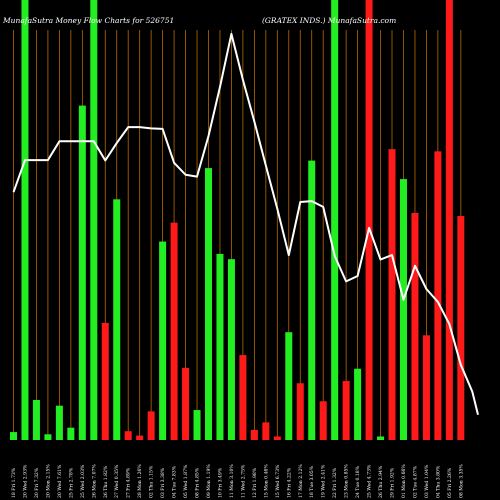 Image resolution: width=500 pixels, height=500 pixels. What do you see at coordinates (358, 481) in the screenshot?
I see `x-tick-label: 24 Tue 0.18%` at bounding box center [358, 481].